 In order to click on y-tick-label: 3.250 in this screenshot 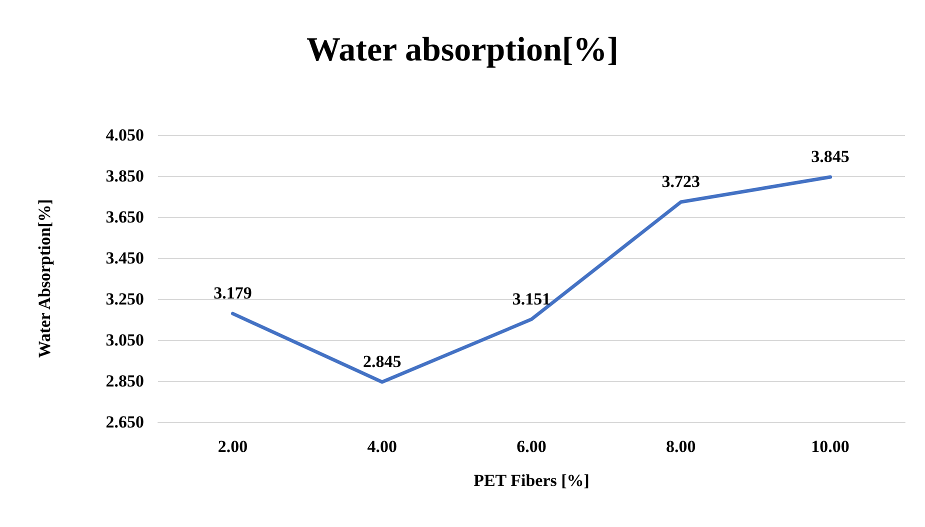, I will do `click(125, 299)`.